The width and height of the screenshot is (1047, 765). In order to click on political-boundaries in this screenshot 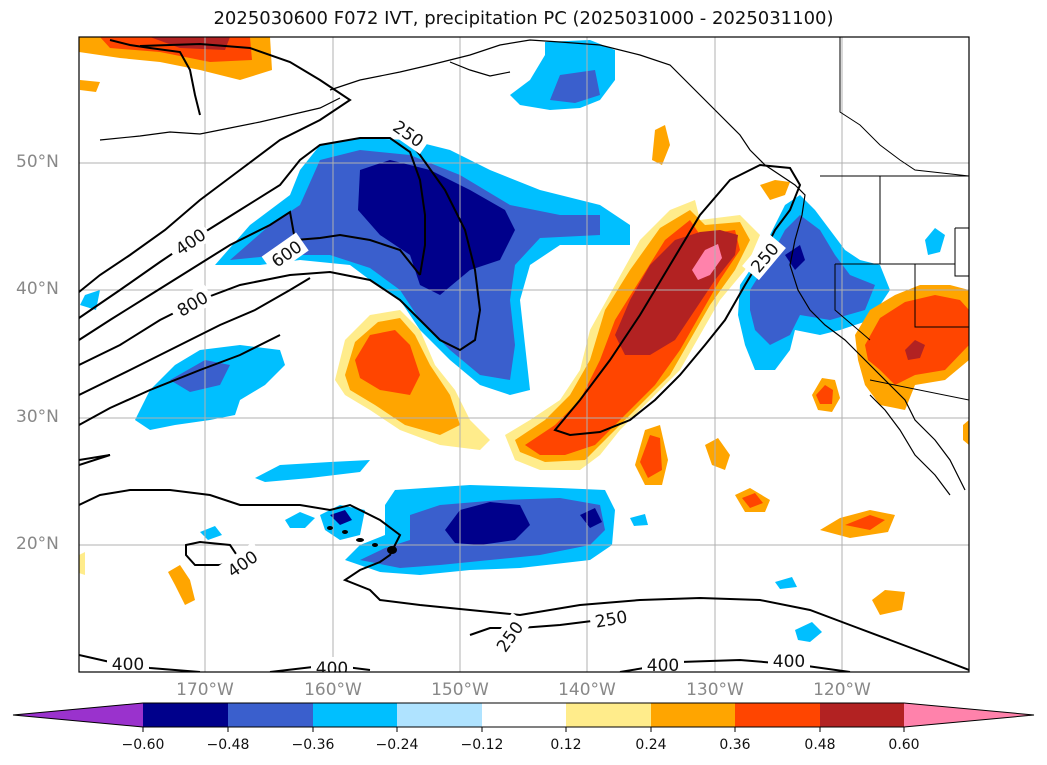, I will do `click(894, 219)`.